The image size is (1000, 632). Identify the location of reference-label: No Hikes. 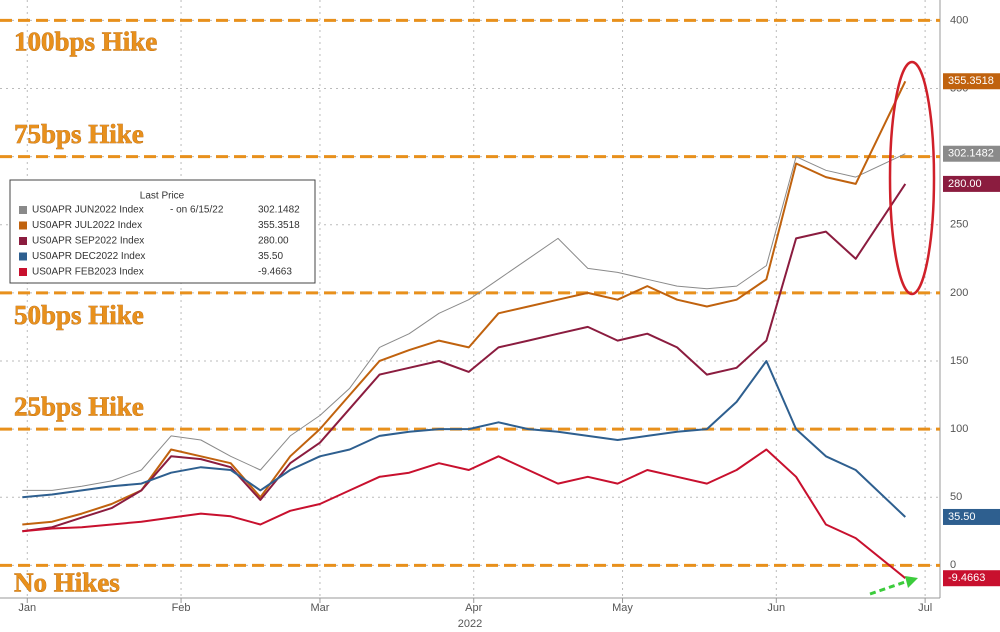
(67, 583).